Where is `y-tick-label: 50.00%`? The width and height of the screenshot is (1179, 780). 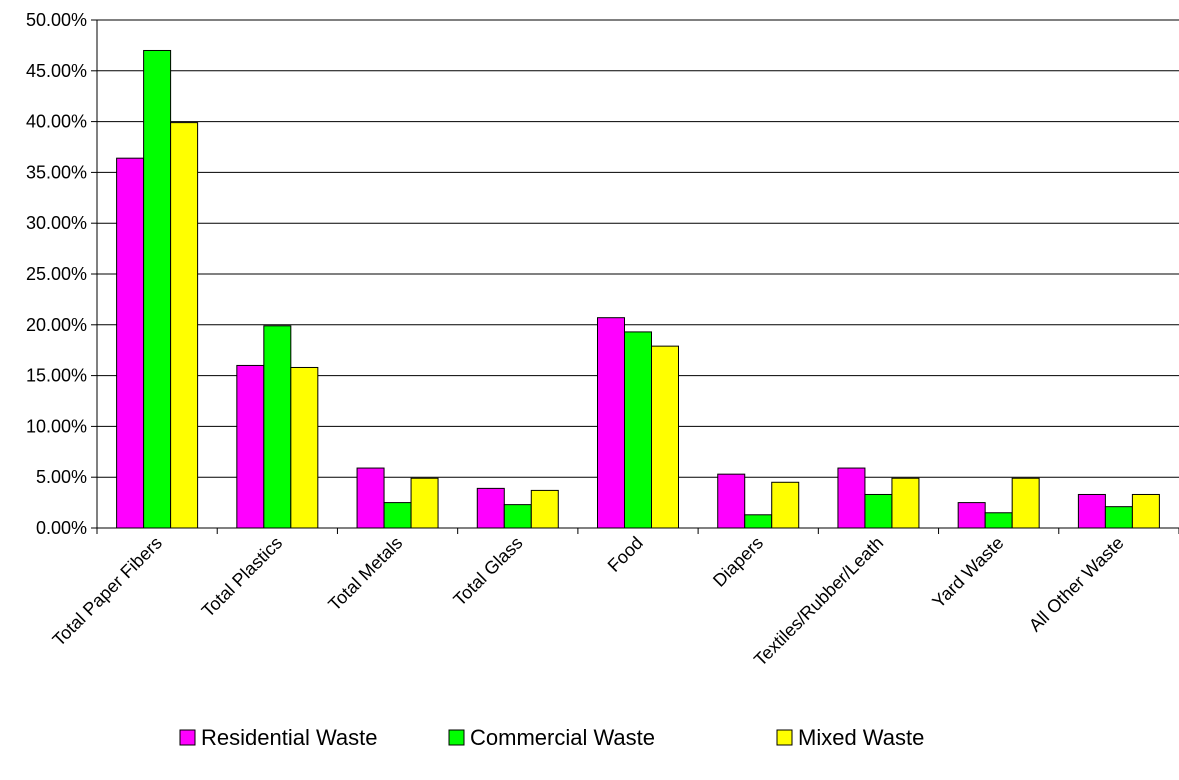 y-tick-label: 50.00% is located at coordinates (56, 20).